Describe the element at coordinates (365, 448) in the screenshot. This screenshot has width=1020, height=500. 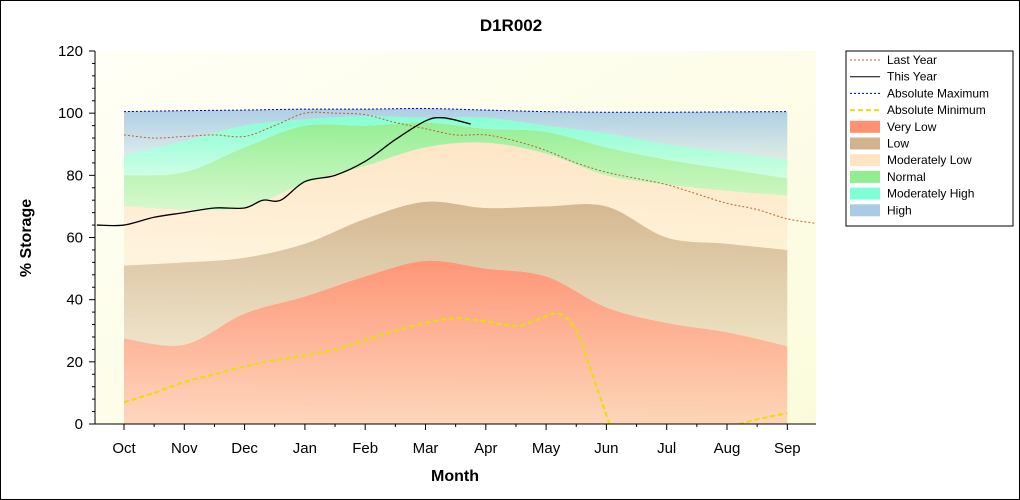
I see `x-tick-label: Feb` at that location.